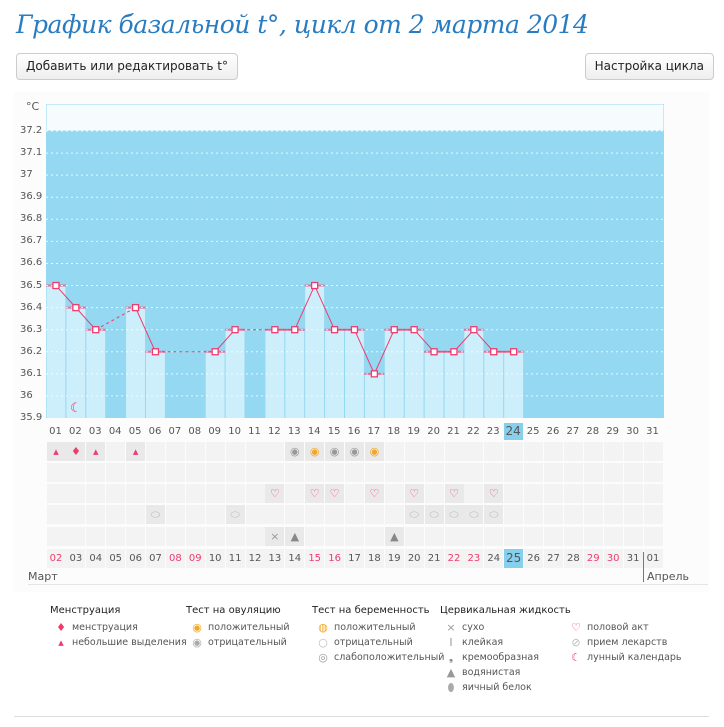 The image size is (724, 727). I want to click on add-edit-temperature-button: Добавить или редактировать t°, so click(127, 66).